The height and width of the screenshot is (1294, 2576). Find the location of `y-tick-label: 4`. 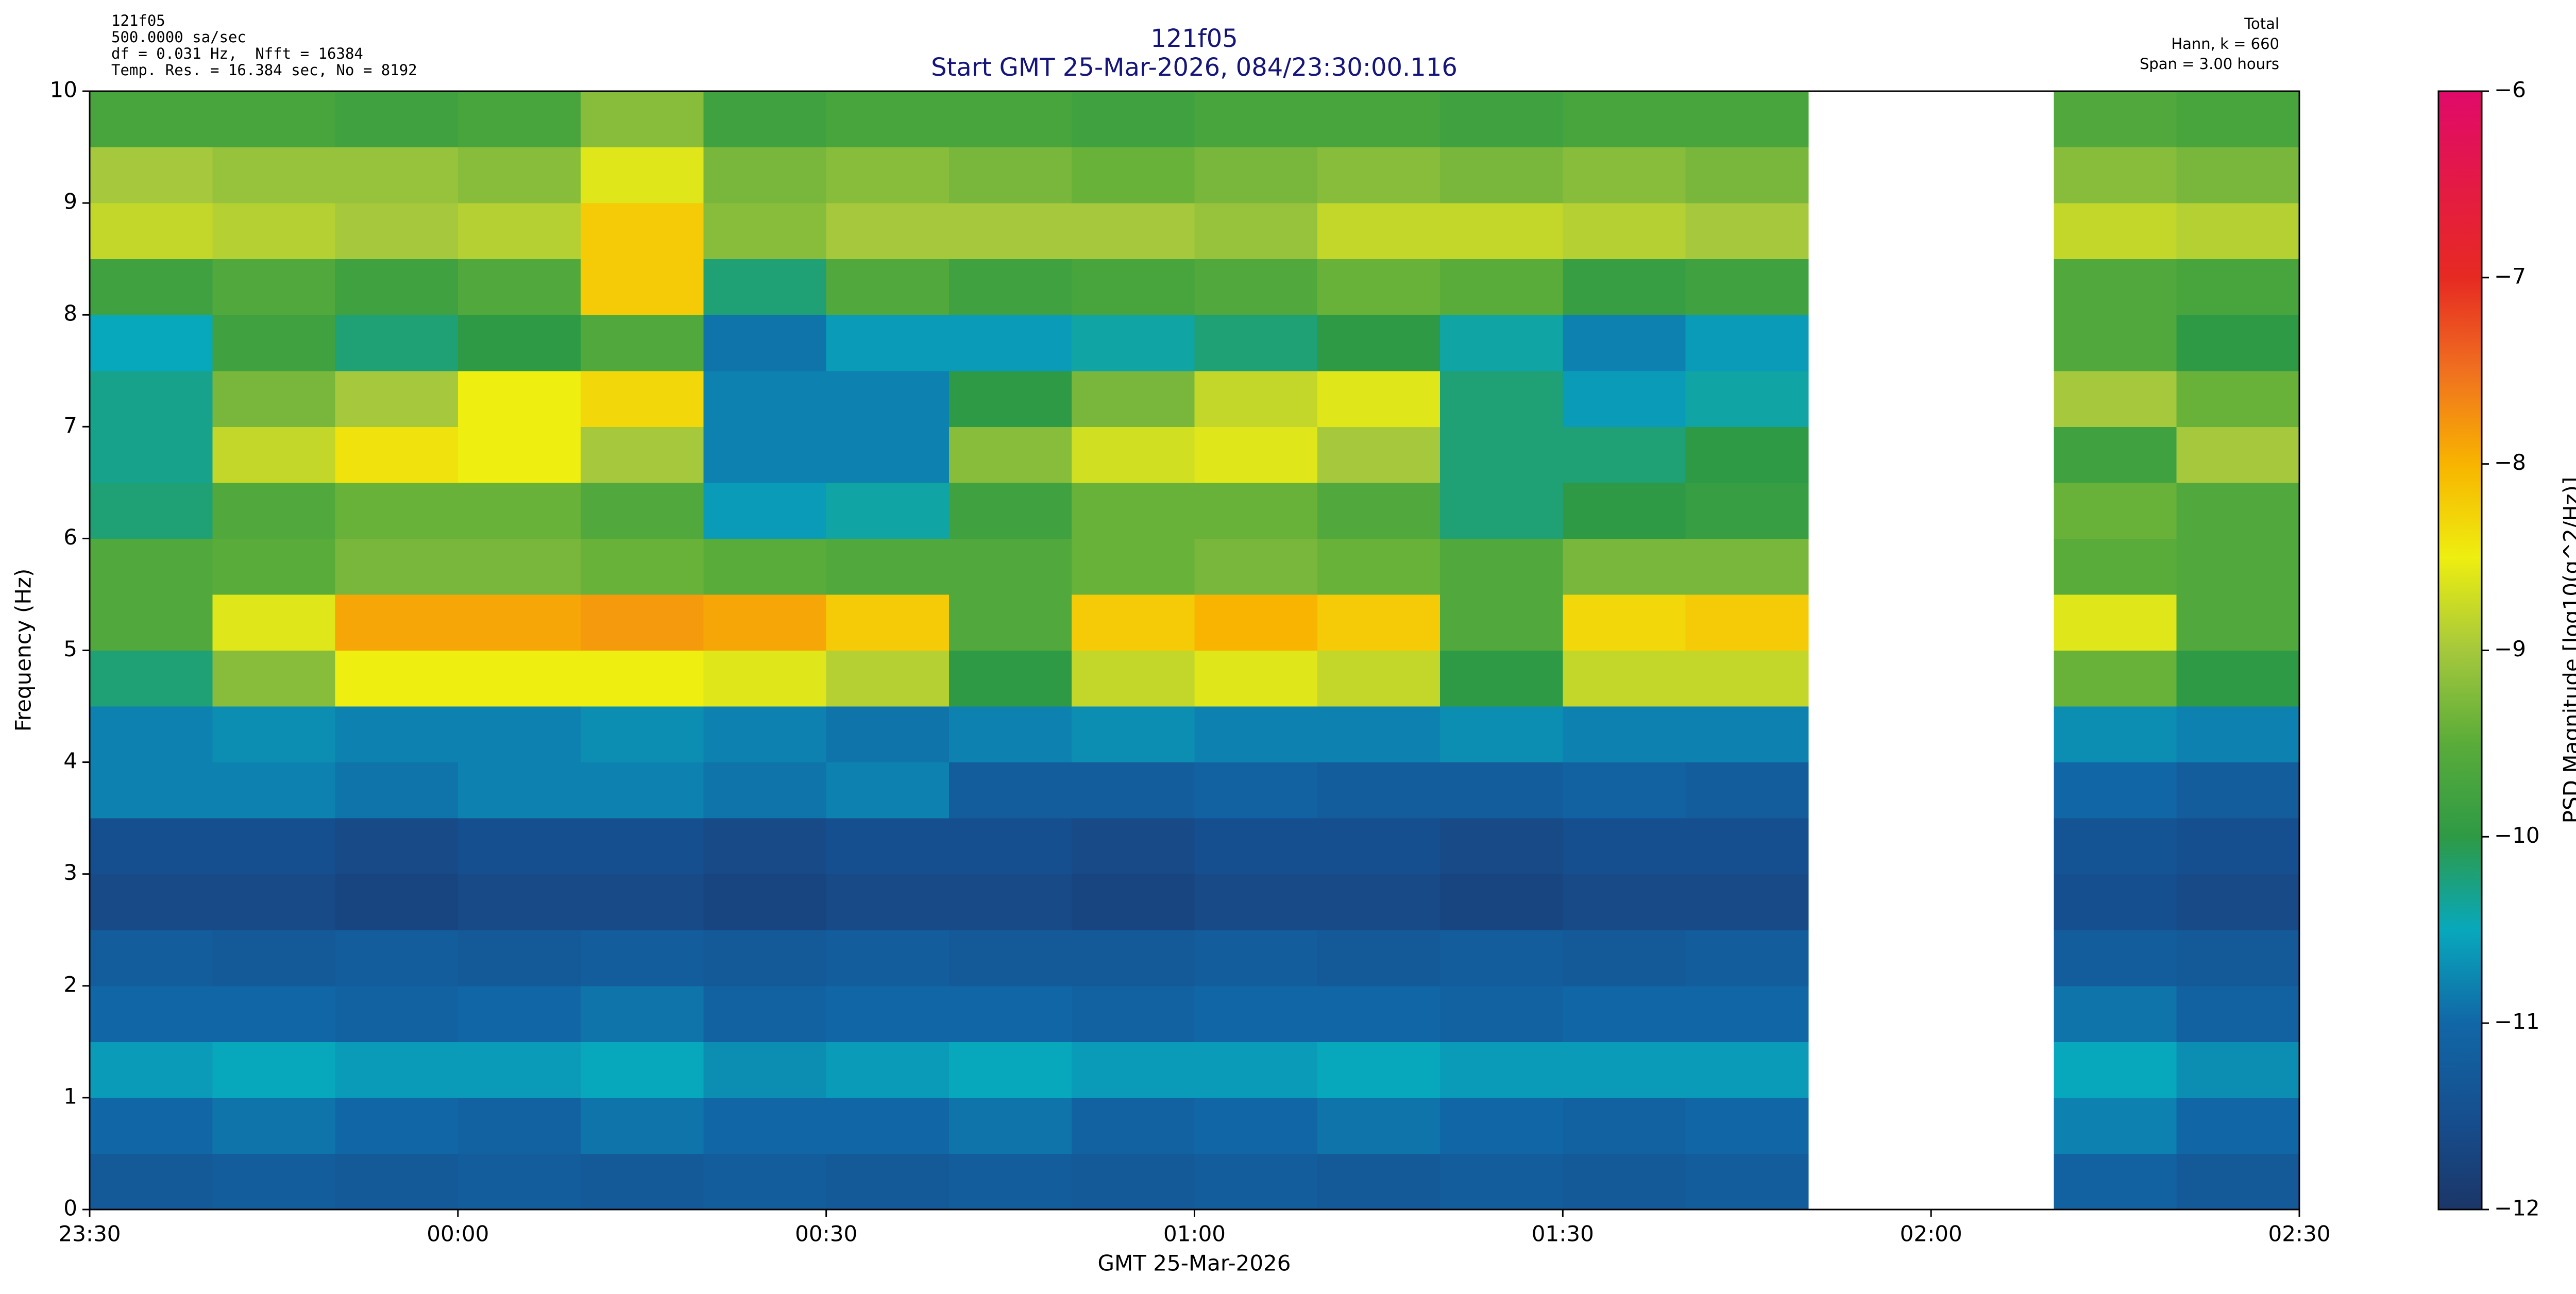

y-tick-label: 4 is located at coordinates (70, 760).